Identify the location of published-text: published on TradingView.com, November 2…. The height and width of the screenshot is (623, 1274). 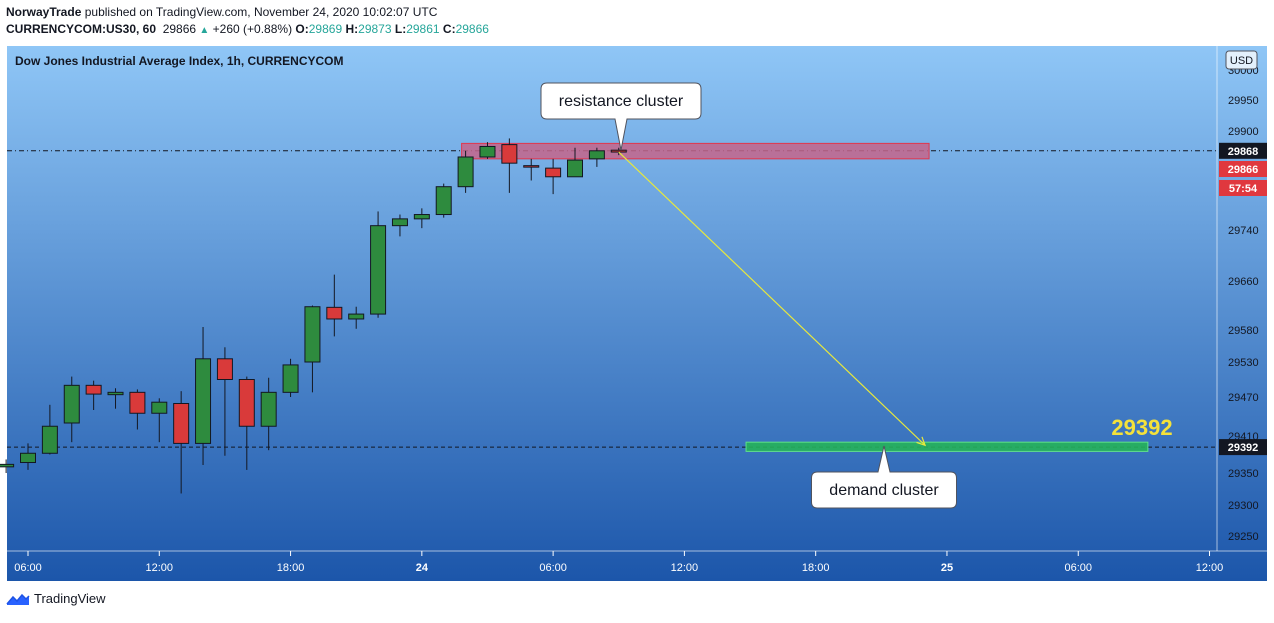
(261, 12).